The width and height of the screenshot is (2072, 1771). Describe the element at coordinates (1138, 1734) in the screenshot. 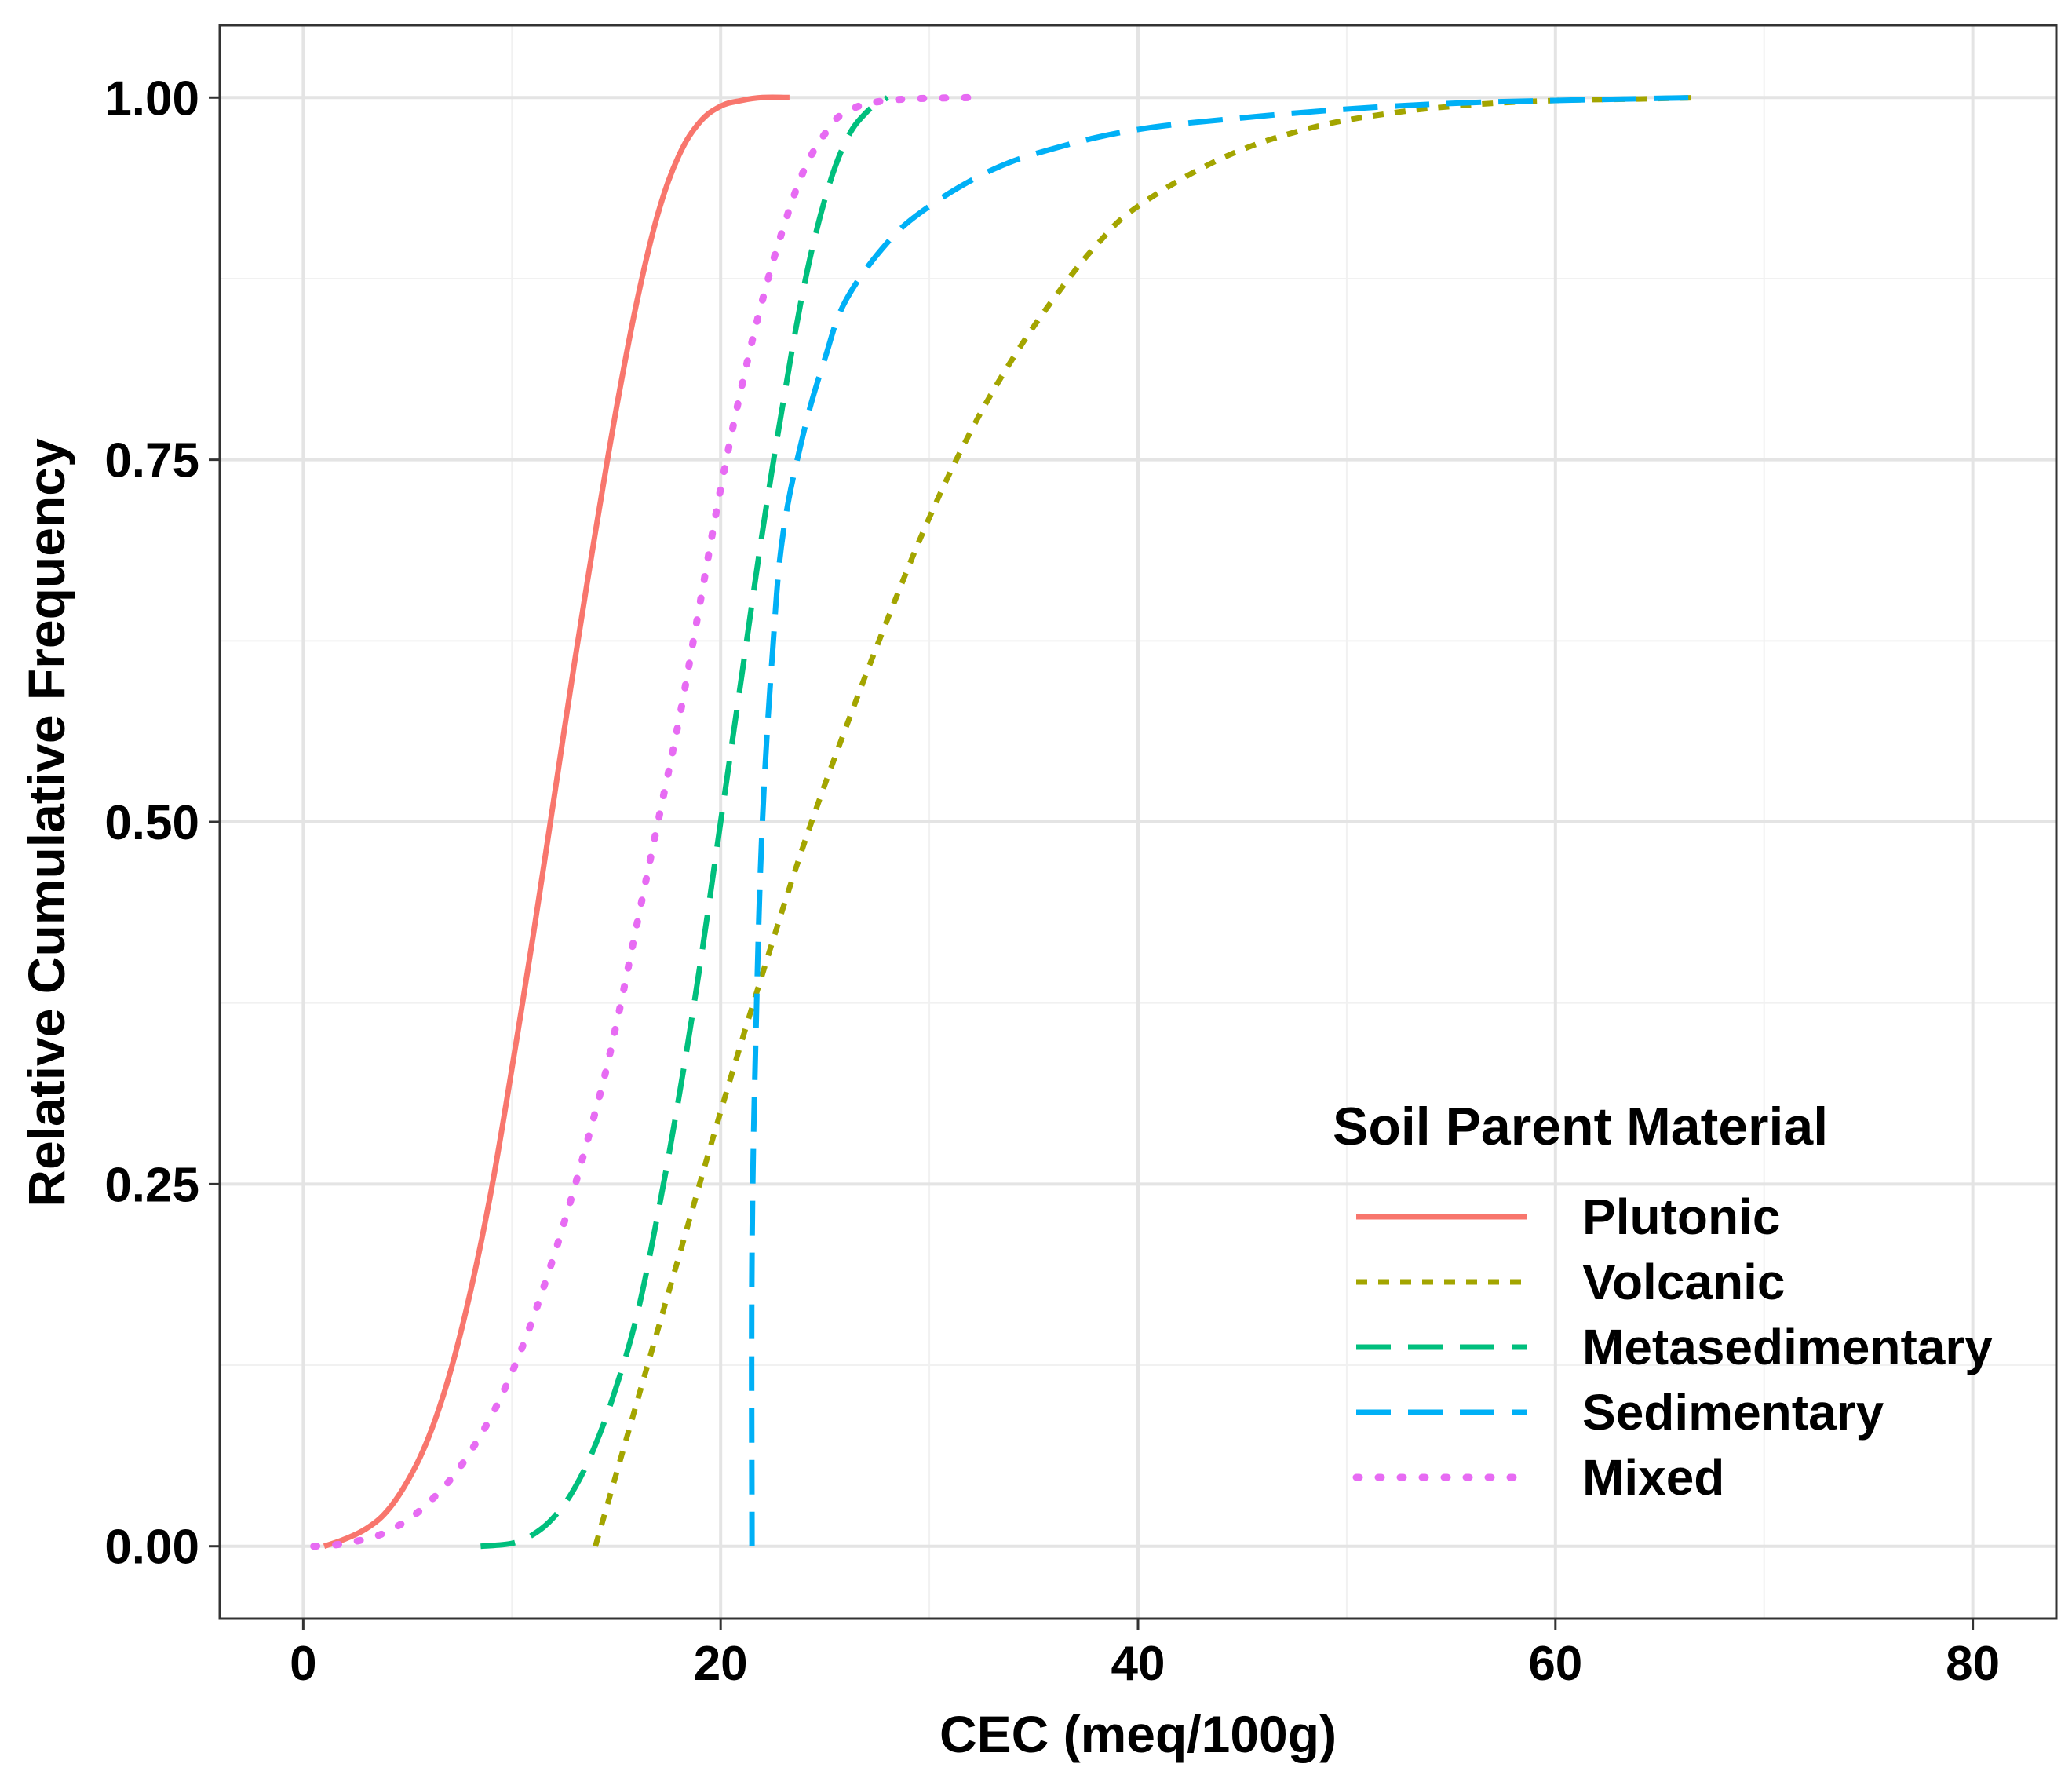

I see `x-axis-title: CEC (meq/100g)` at that location.